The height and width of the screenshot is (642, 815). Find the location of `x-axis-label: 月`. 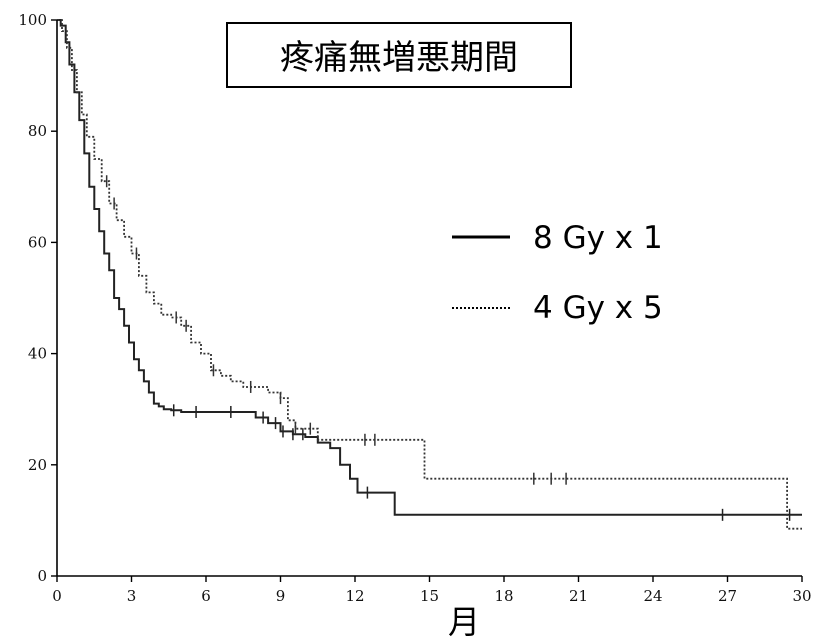

x-axis-label: 月 is located at coordinates (464, 622).